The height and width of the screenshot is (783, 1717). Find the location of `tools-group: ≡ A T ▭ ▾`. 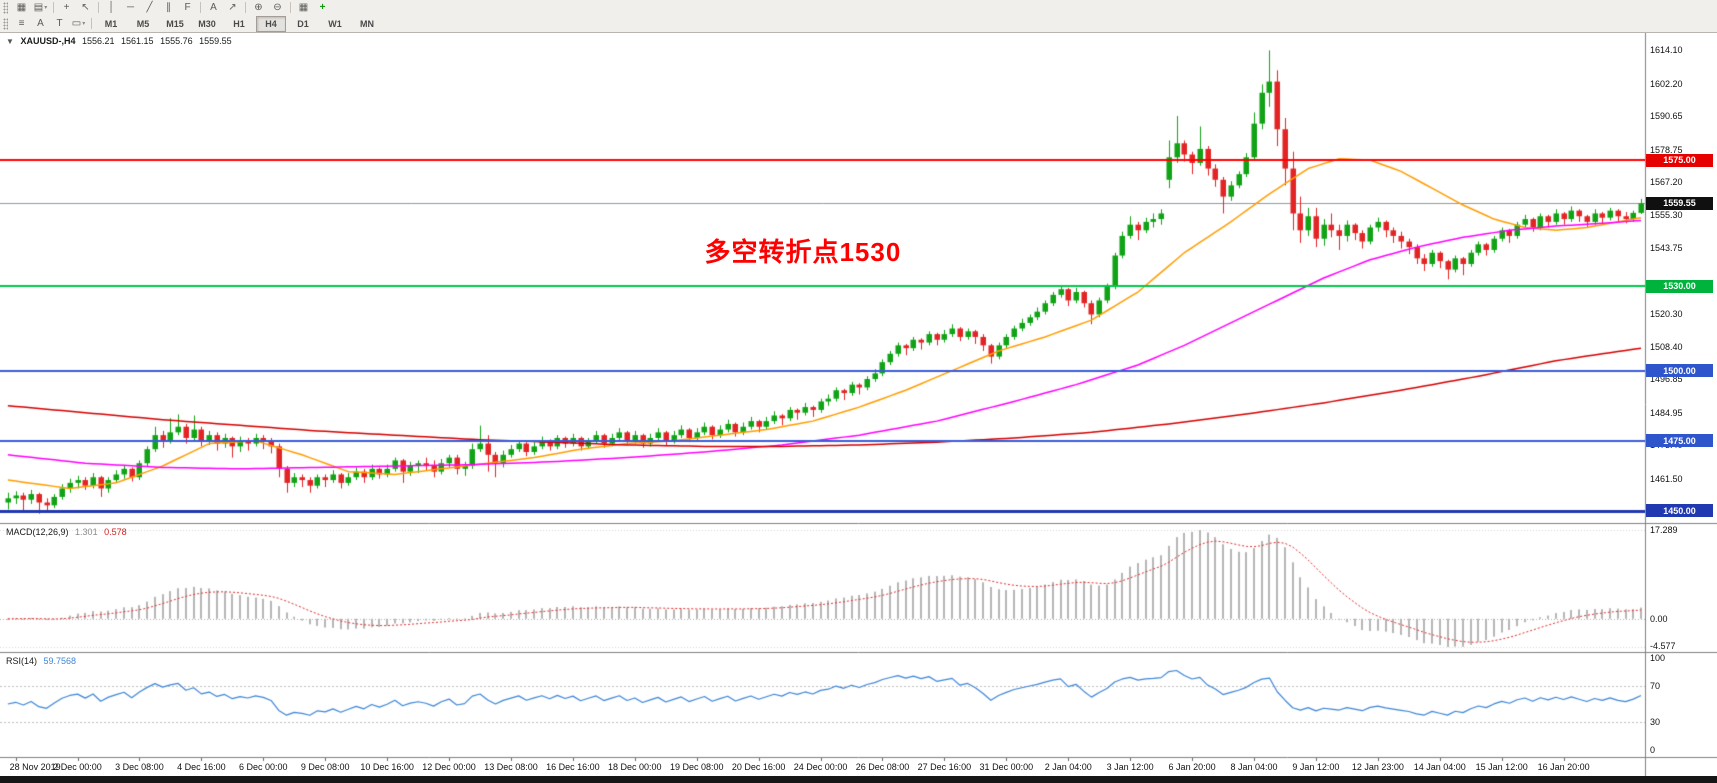

tools-group: ≡ A T ▭ ▾ is located at coordinates (48, 23).